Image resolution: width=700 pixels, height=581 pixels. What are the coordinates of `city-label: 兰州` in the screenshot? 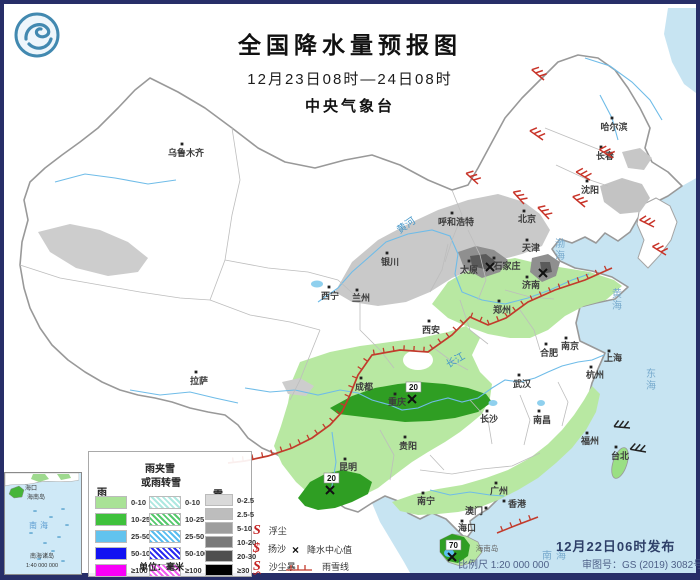 It's located at (361, 297).